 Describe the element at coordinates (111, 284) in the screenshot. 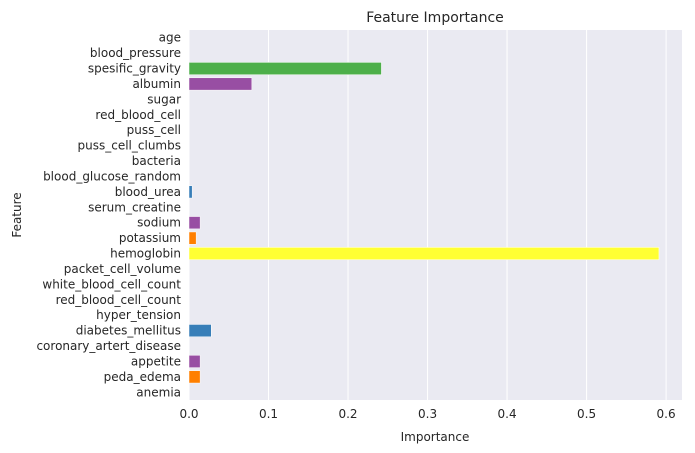

I see `y-tick-label: white_blood_cell_count` at that location.